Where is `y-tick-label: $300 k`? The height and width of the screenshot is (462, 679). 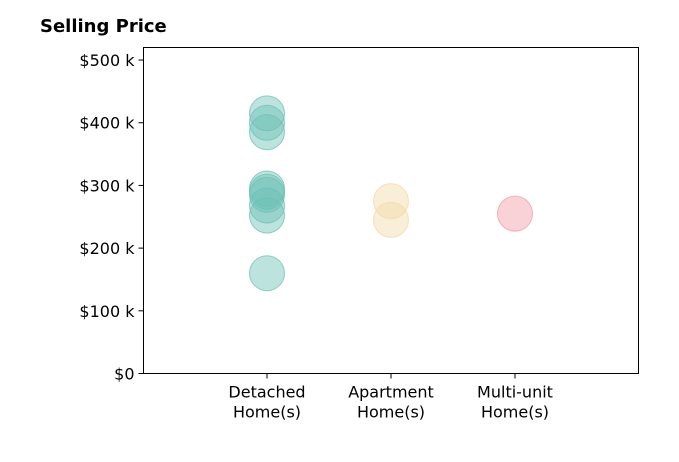 y-tick-label: $300 k is located at coordinates (107, 185).